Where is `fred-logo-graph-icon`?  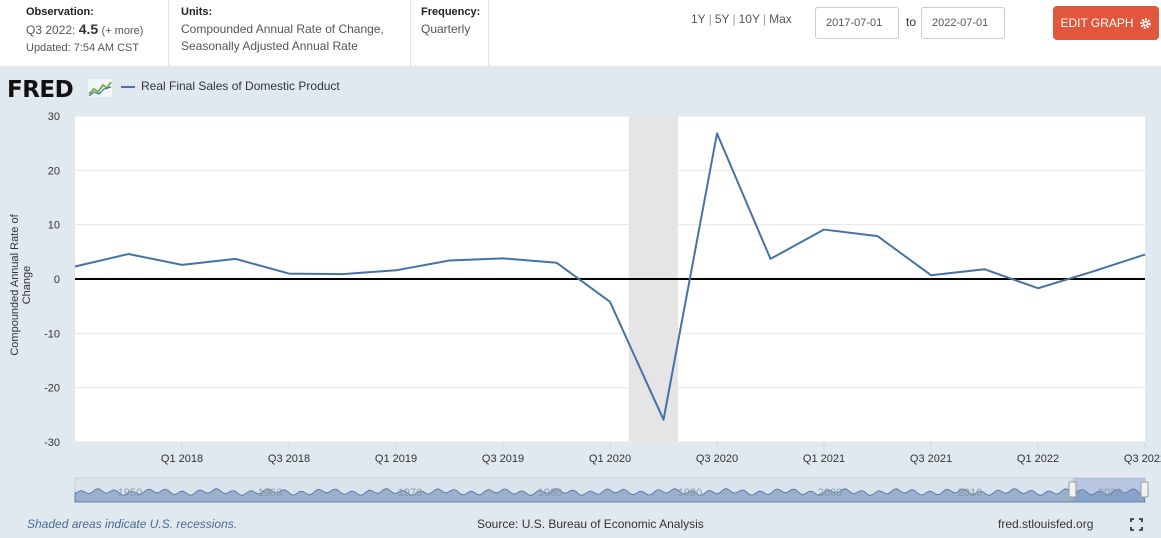 fred-logo-graph-icon is located at coordinates (100, 88).